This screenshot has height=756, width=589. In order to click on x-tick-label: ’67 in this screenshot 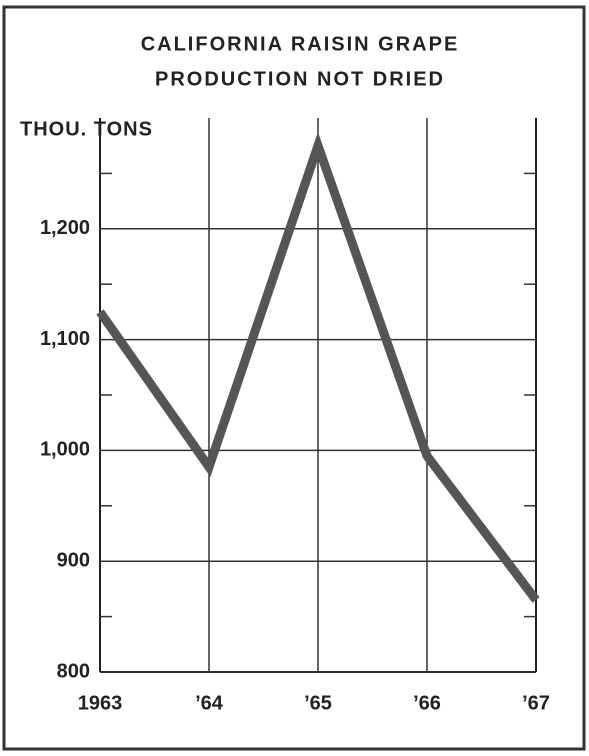, I will do `click(536, 703)`.